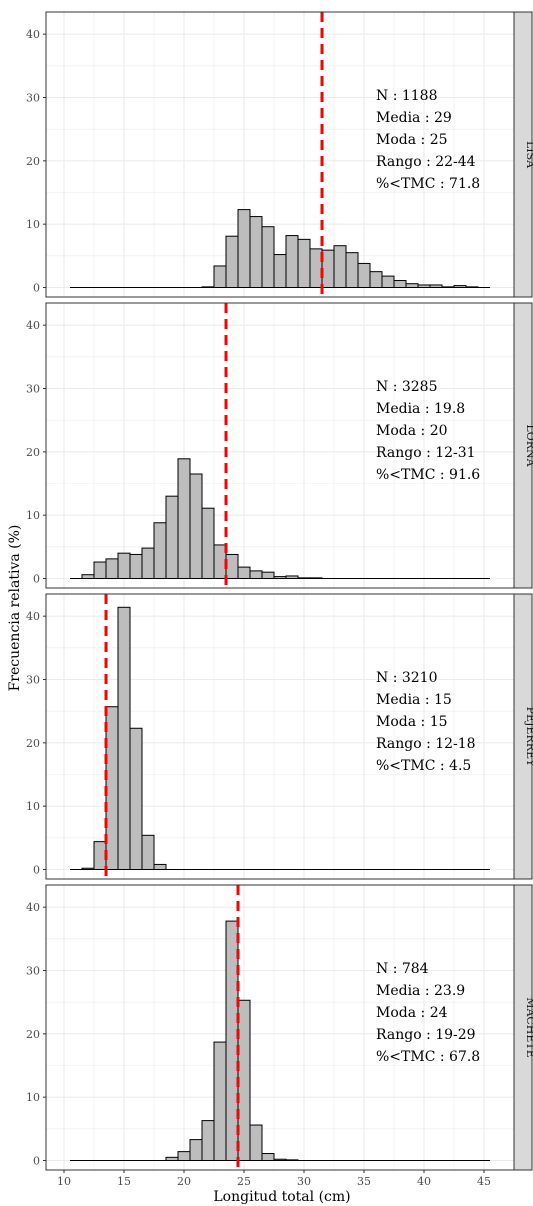 Image resolution: width=533 pixels, height=1206 pixels. Describe the element at coordinates (124, 1181) in the screenshot. I see `x-tick-label: 15` at that location.